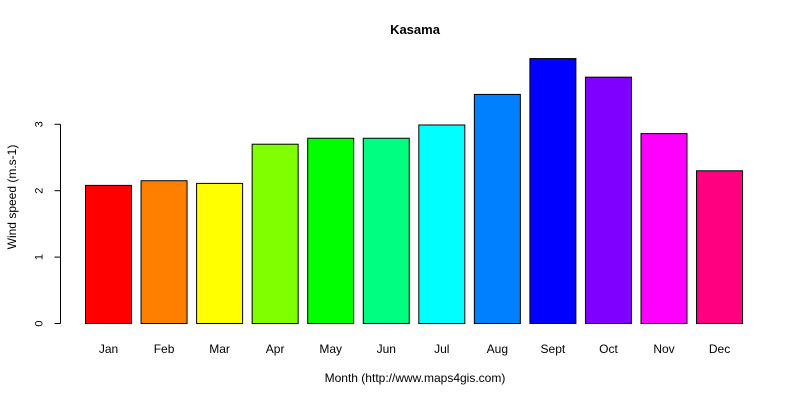 This screenshot has height=400, width=800. Describe the element at coordinates (40, 257) in the screenshot. I see `y-tick-label: 1` at that location.